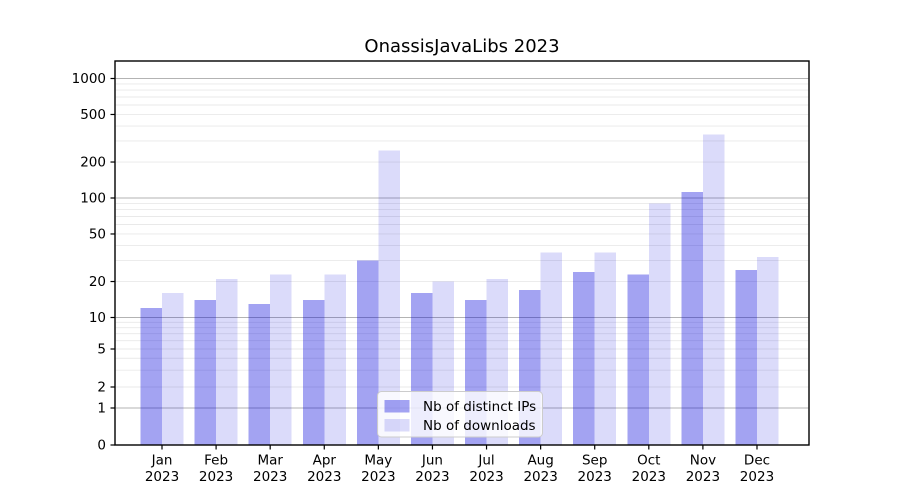 Image resolution: width=900 pixels, height=500 pixels. I want to click on y-tick-label-0: 0, so click(101, 446).